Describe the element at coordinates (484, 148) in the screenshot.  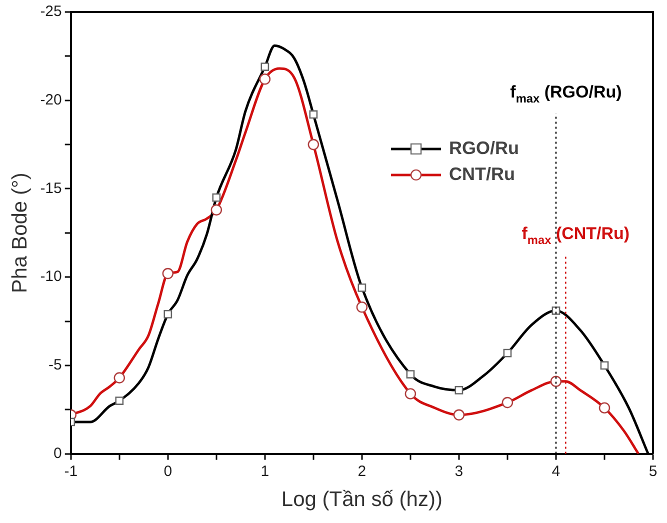
I see `legend-label: RGO/Ru` at that location.